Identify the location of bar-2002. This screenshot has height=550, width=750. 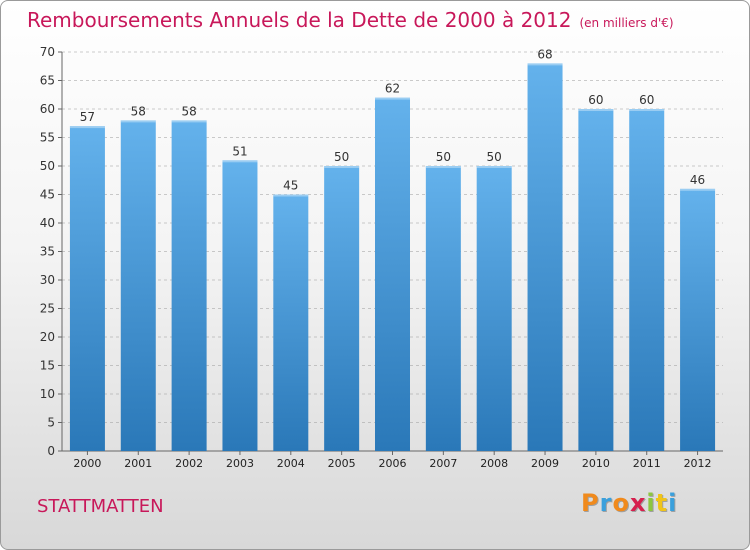
(189, 286).